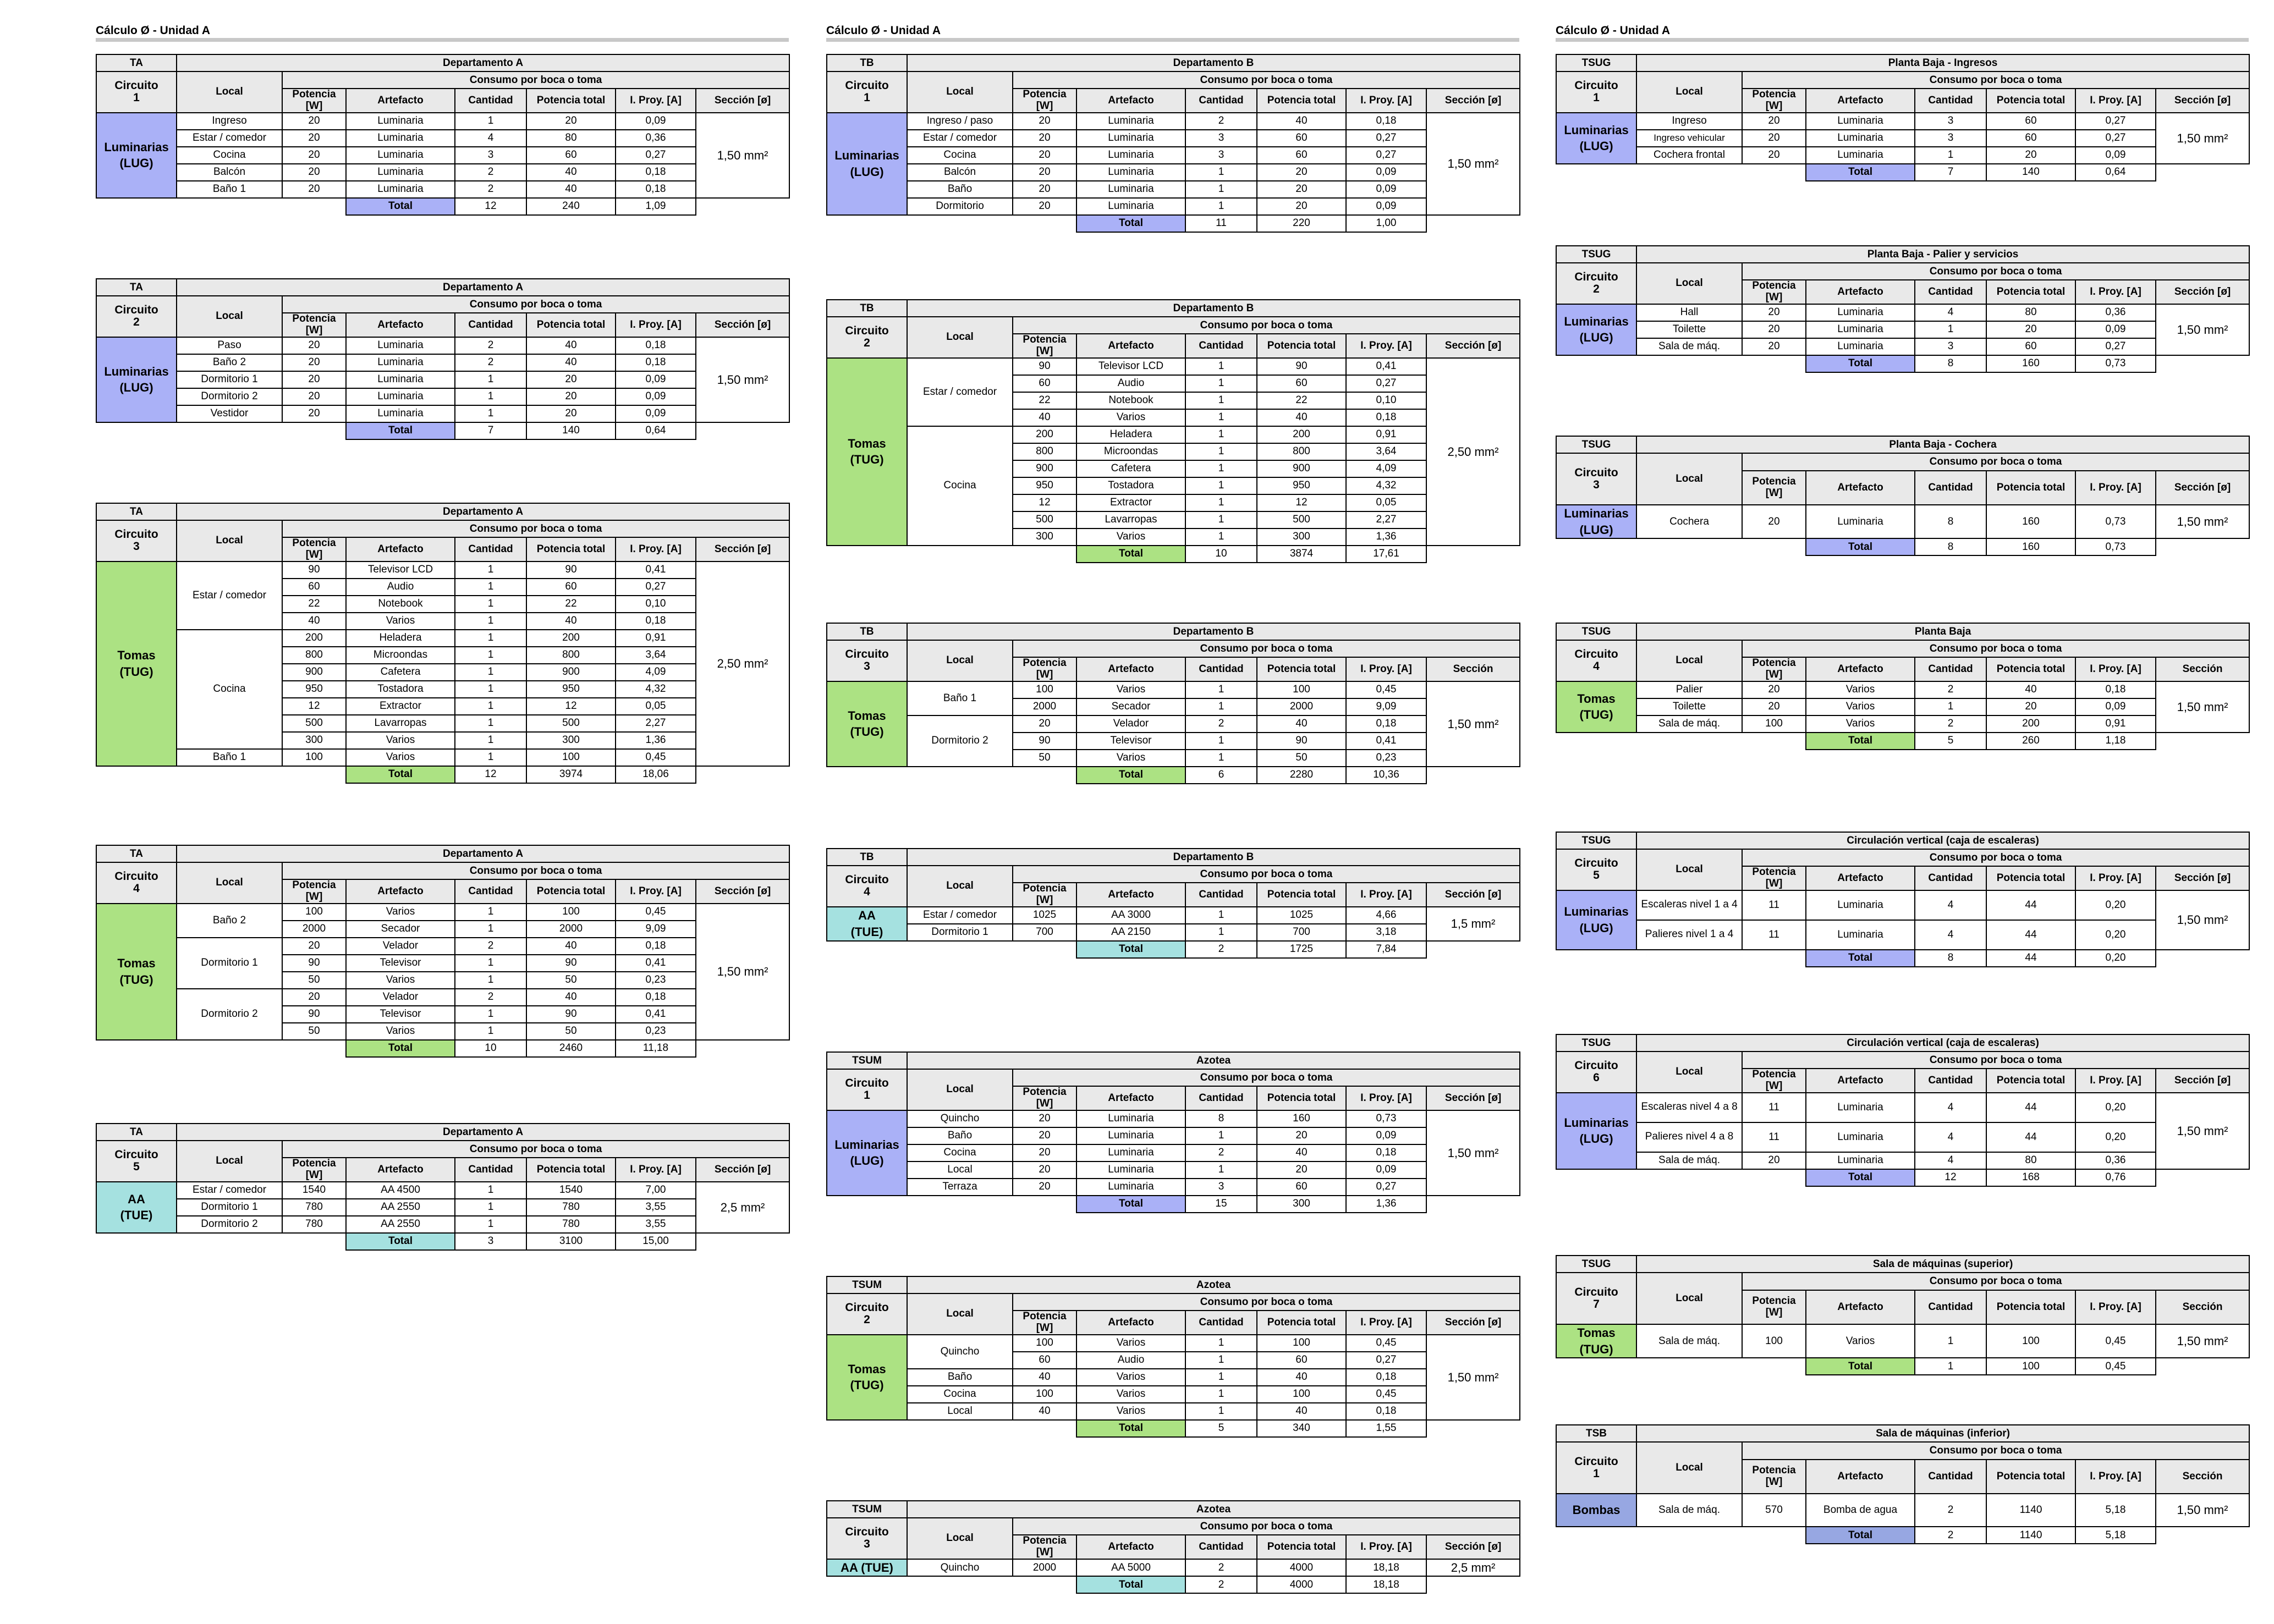 The width and height of the screenshot is (2274, 1624). Describe the element at coordinates (1689, 934) in the screenshot. I see `local-cell: Palieres nivel 1 a 4` at that location.